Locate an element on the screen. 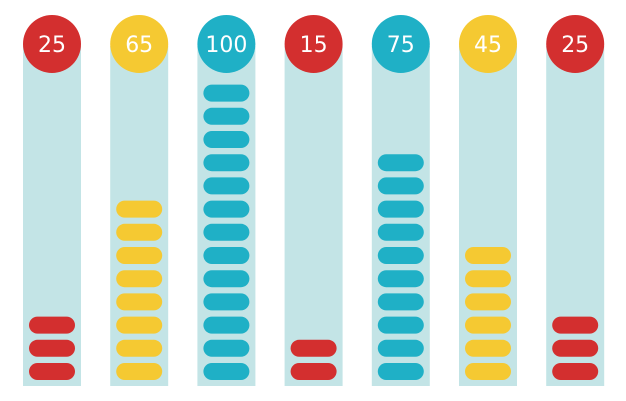  data-label: 100 is located at coordinates (226, 45).